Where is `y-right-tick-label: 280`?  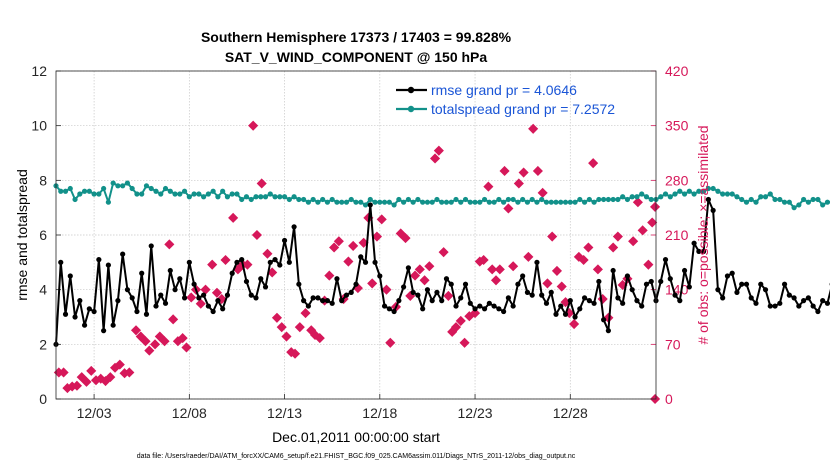 y-right-tick-label: 280 is located at coordinates (677, 180).